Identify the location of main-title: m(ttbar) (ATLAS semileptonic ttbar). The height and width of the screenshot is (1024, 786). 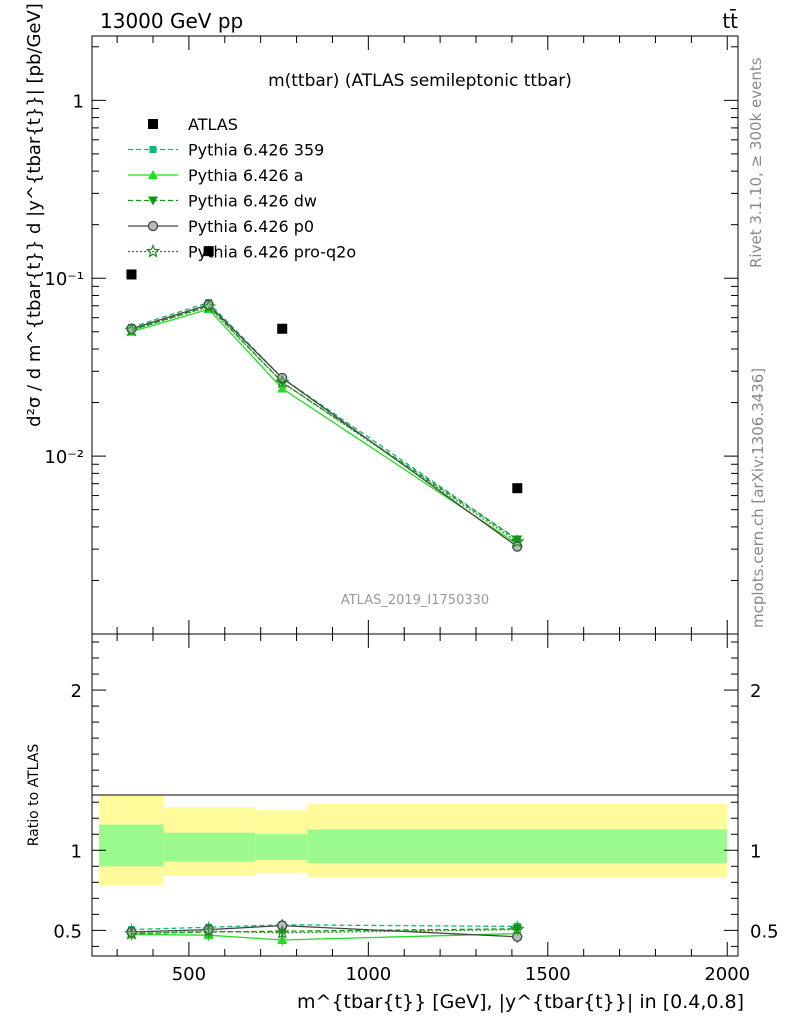
(420, 81).